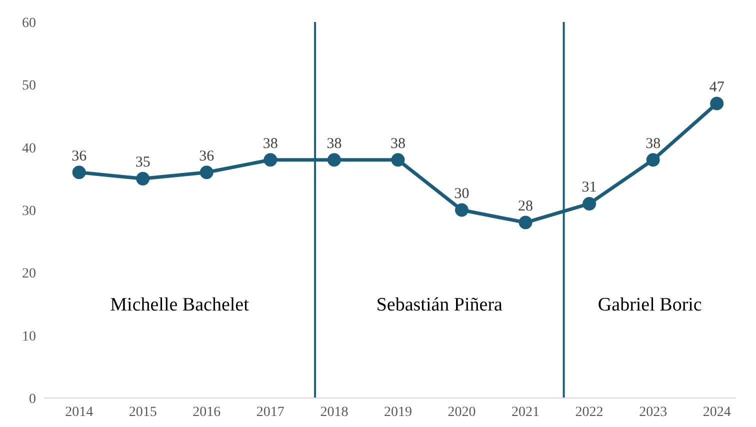  I want to click on data-label: 47, so click(717, 87).